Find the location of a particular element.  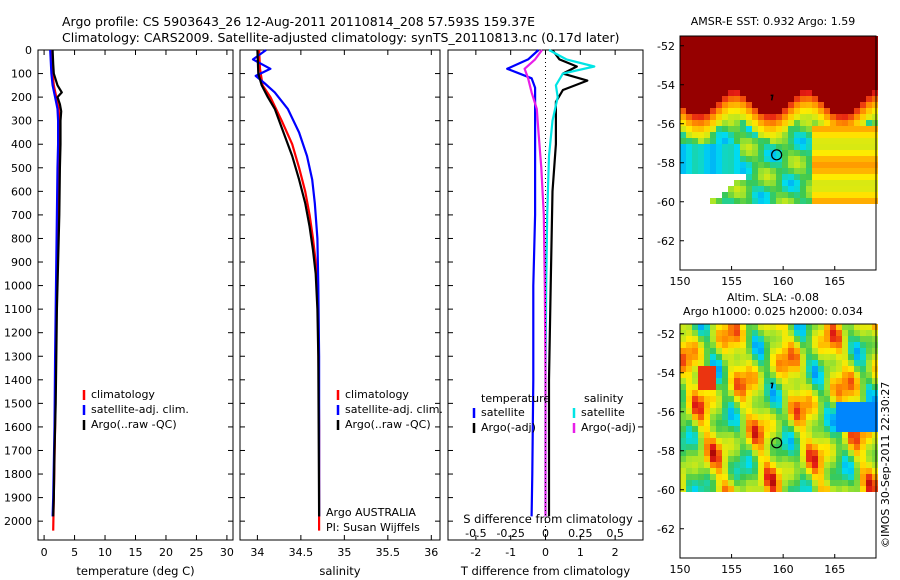

x-tick-label: 10 is located at coordinates (105, 552).